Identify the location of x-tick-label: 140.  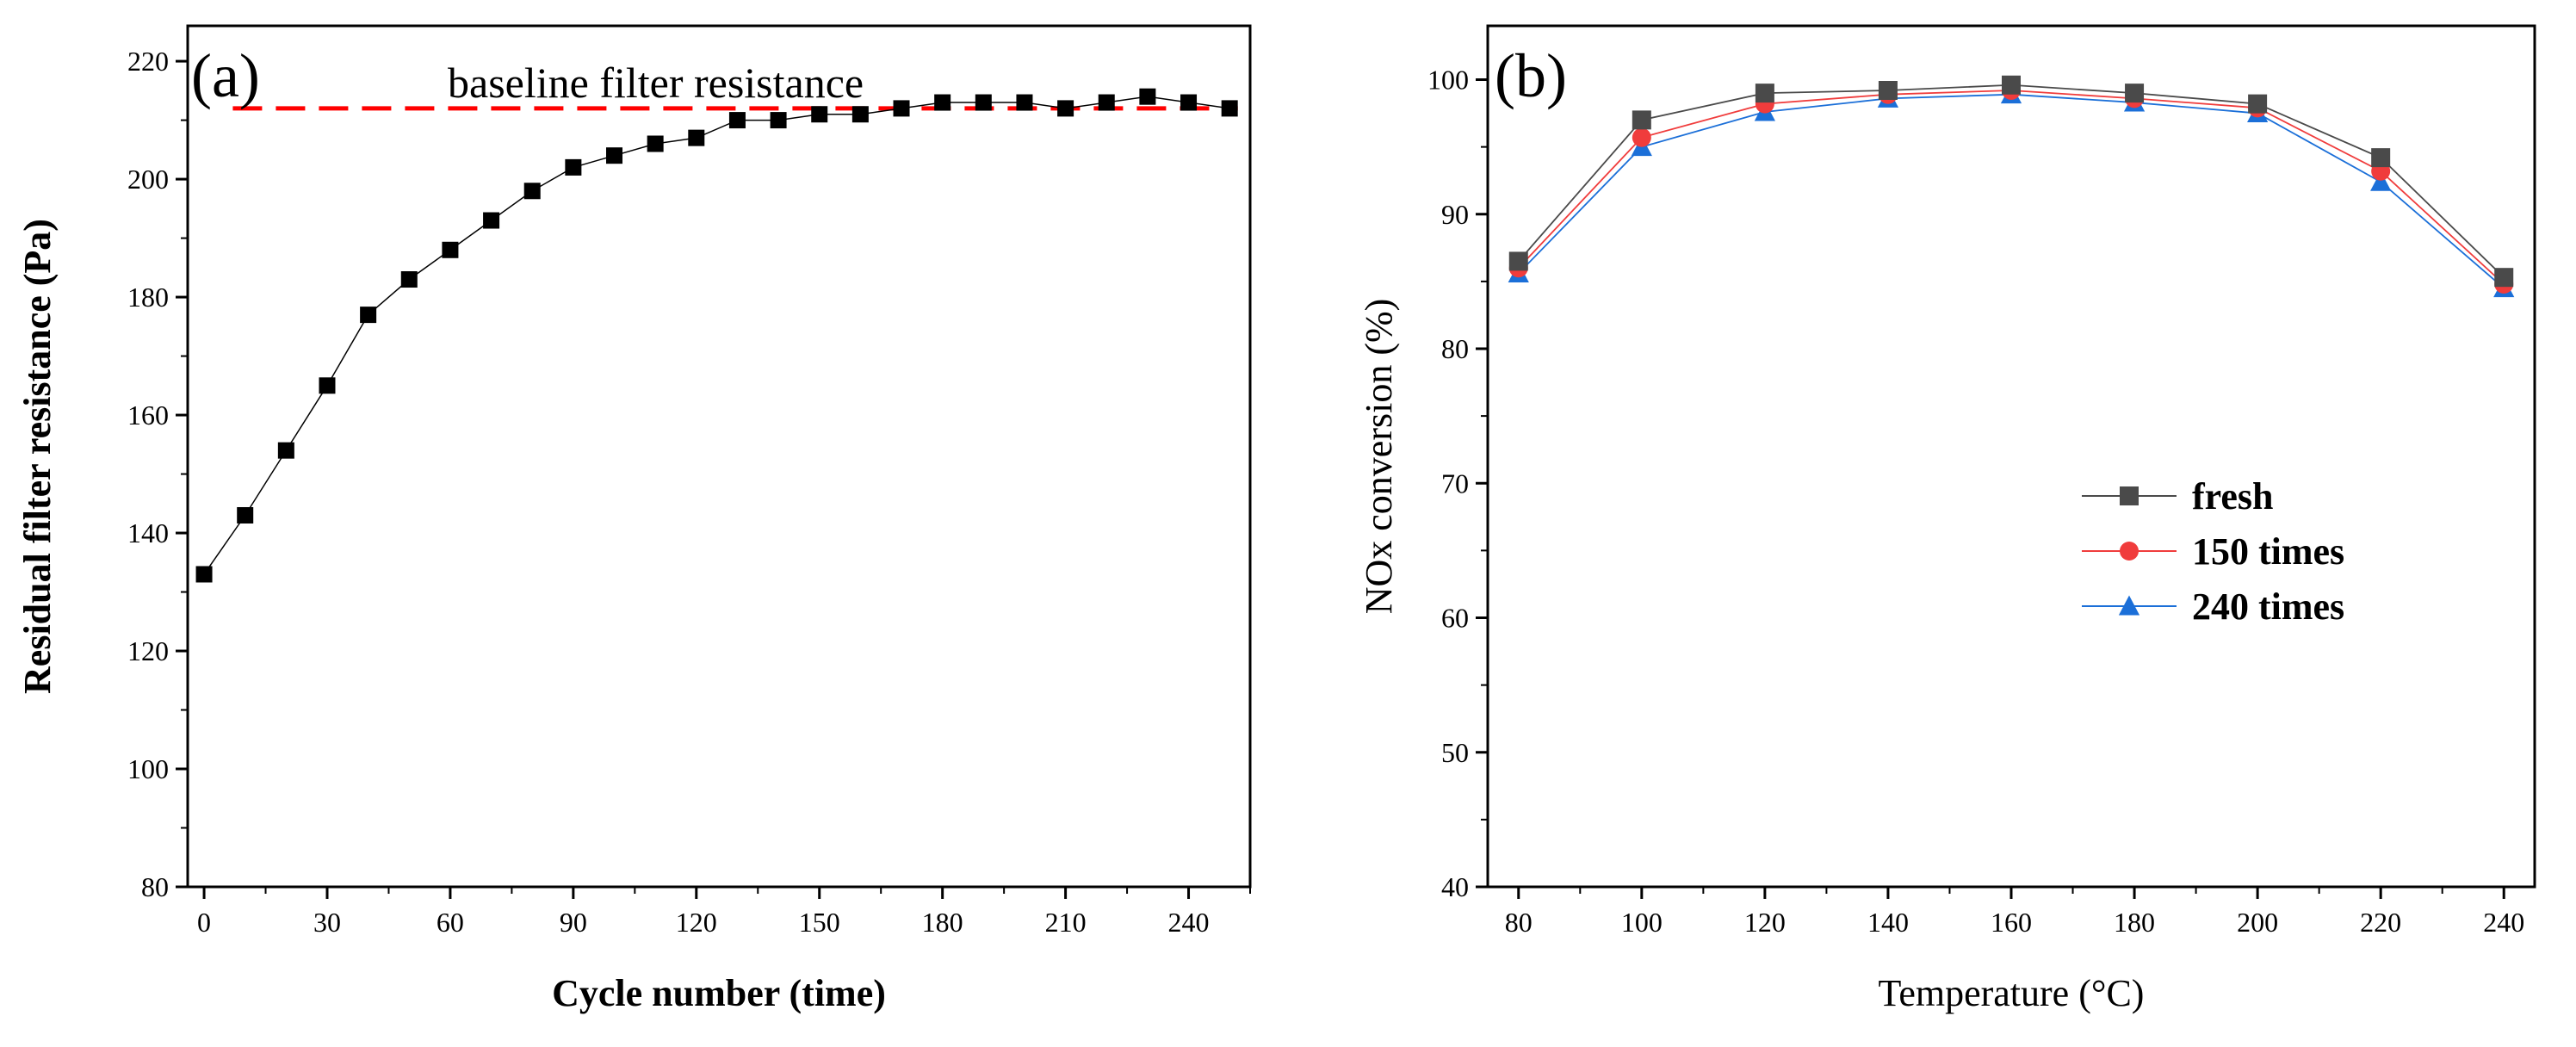
(1888, 923).